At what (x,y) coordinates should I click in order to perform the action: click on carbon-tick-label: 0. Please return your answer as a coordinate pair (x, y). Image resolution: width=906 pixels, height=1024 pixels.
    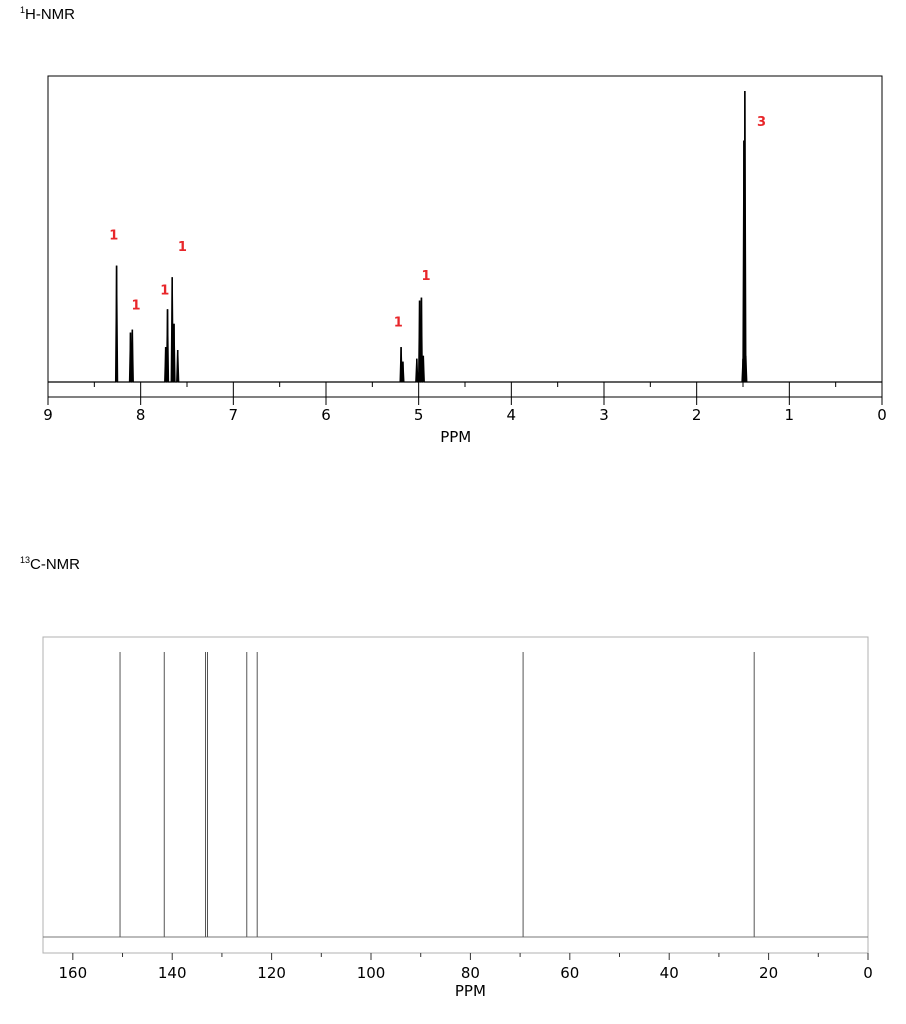
    Looking at the image, I should click on (868, 973).